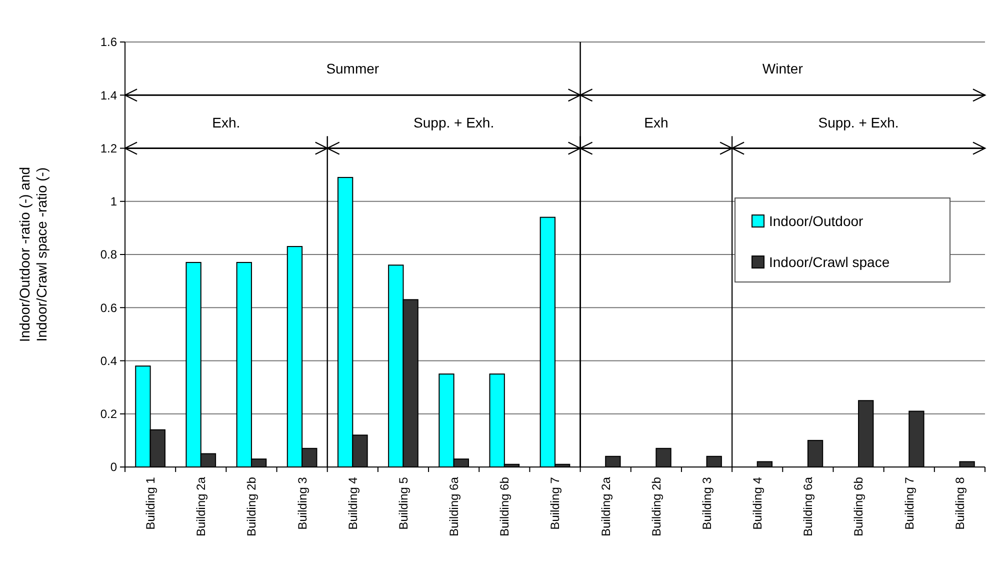  I want to click on legend-label: Indoor/Crawl space, so click(829, 262).